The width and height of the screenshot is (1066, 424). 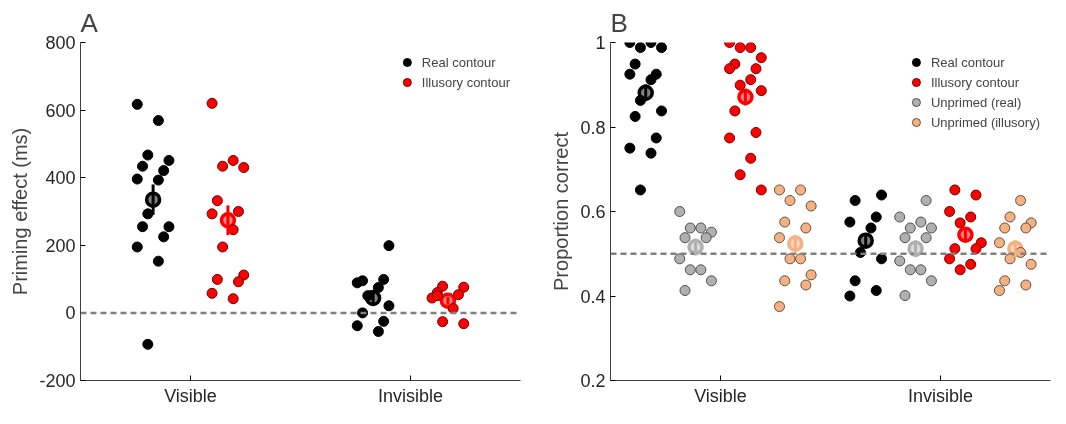 I want to click on y-tick-label: -200, so click(x=57, y=381).